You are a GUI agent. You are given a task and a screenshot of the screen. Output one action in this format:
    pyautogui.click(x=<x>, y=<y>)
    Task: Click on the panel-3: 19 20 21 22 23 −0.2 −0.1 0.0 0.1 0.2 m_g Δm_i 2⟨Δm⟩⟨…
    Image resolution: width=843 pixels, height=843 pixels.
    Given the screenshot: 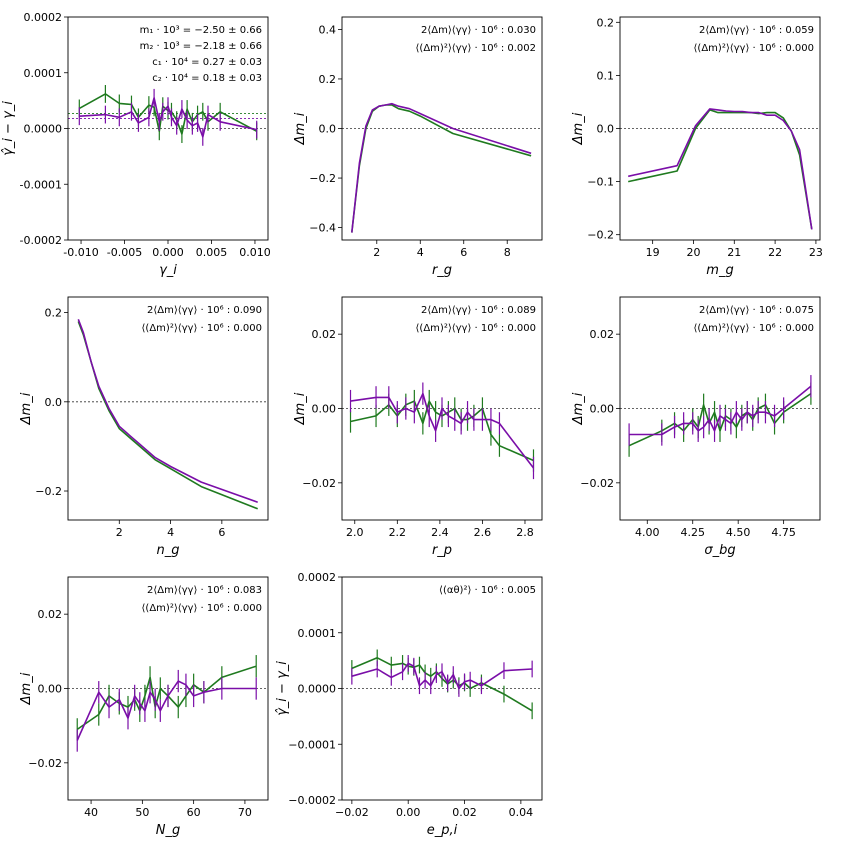 What is the action you would take?
    pyautogui.click(x=697, y=147)
    